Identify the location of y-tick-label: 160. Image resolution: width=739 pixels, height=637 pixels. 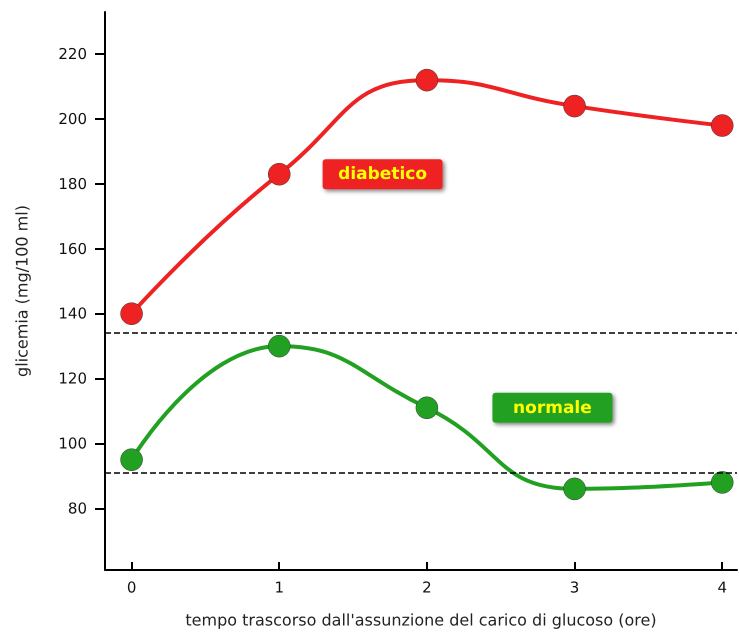
(72, 249).